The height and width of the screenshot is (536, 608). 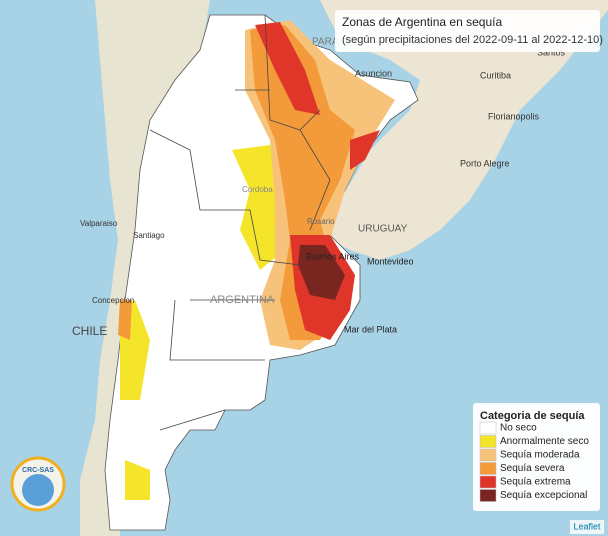 I want to click on place-label: Rosario, so click(x=321, y=221).